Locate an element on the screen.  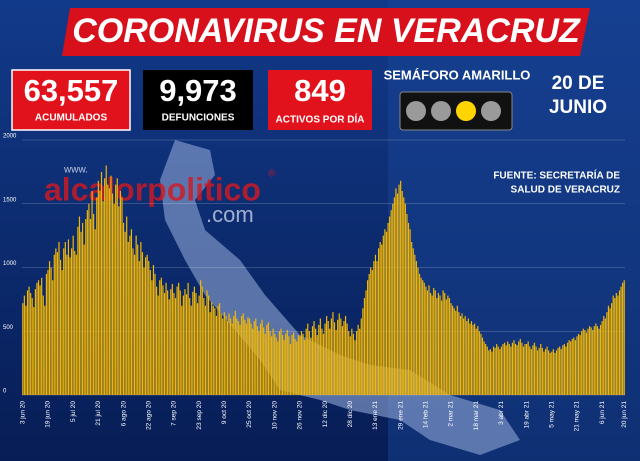
x-tick-label: 10 nov 20 is located at coordinates (274, 415).